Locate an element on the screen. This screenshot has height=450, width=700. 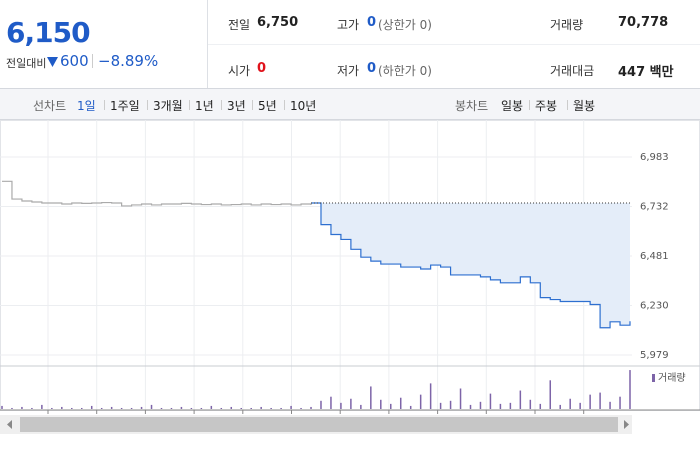
y-tick-label: 6,230 is located at coordinates (654, 305).